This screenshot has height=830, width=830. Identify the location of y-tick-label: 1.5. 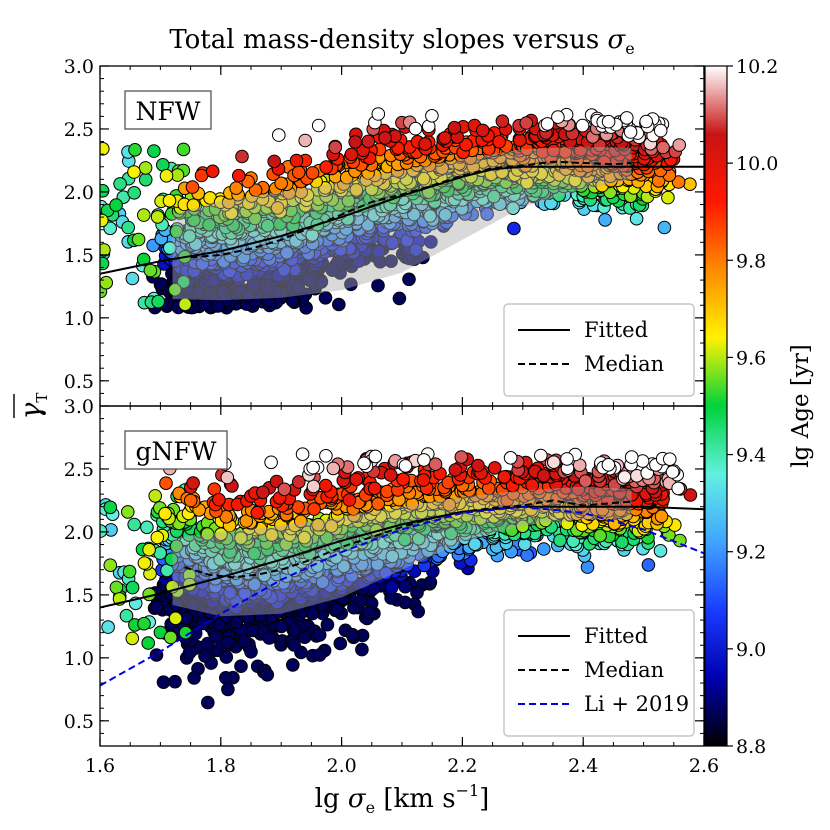
(79, 256).